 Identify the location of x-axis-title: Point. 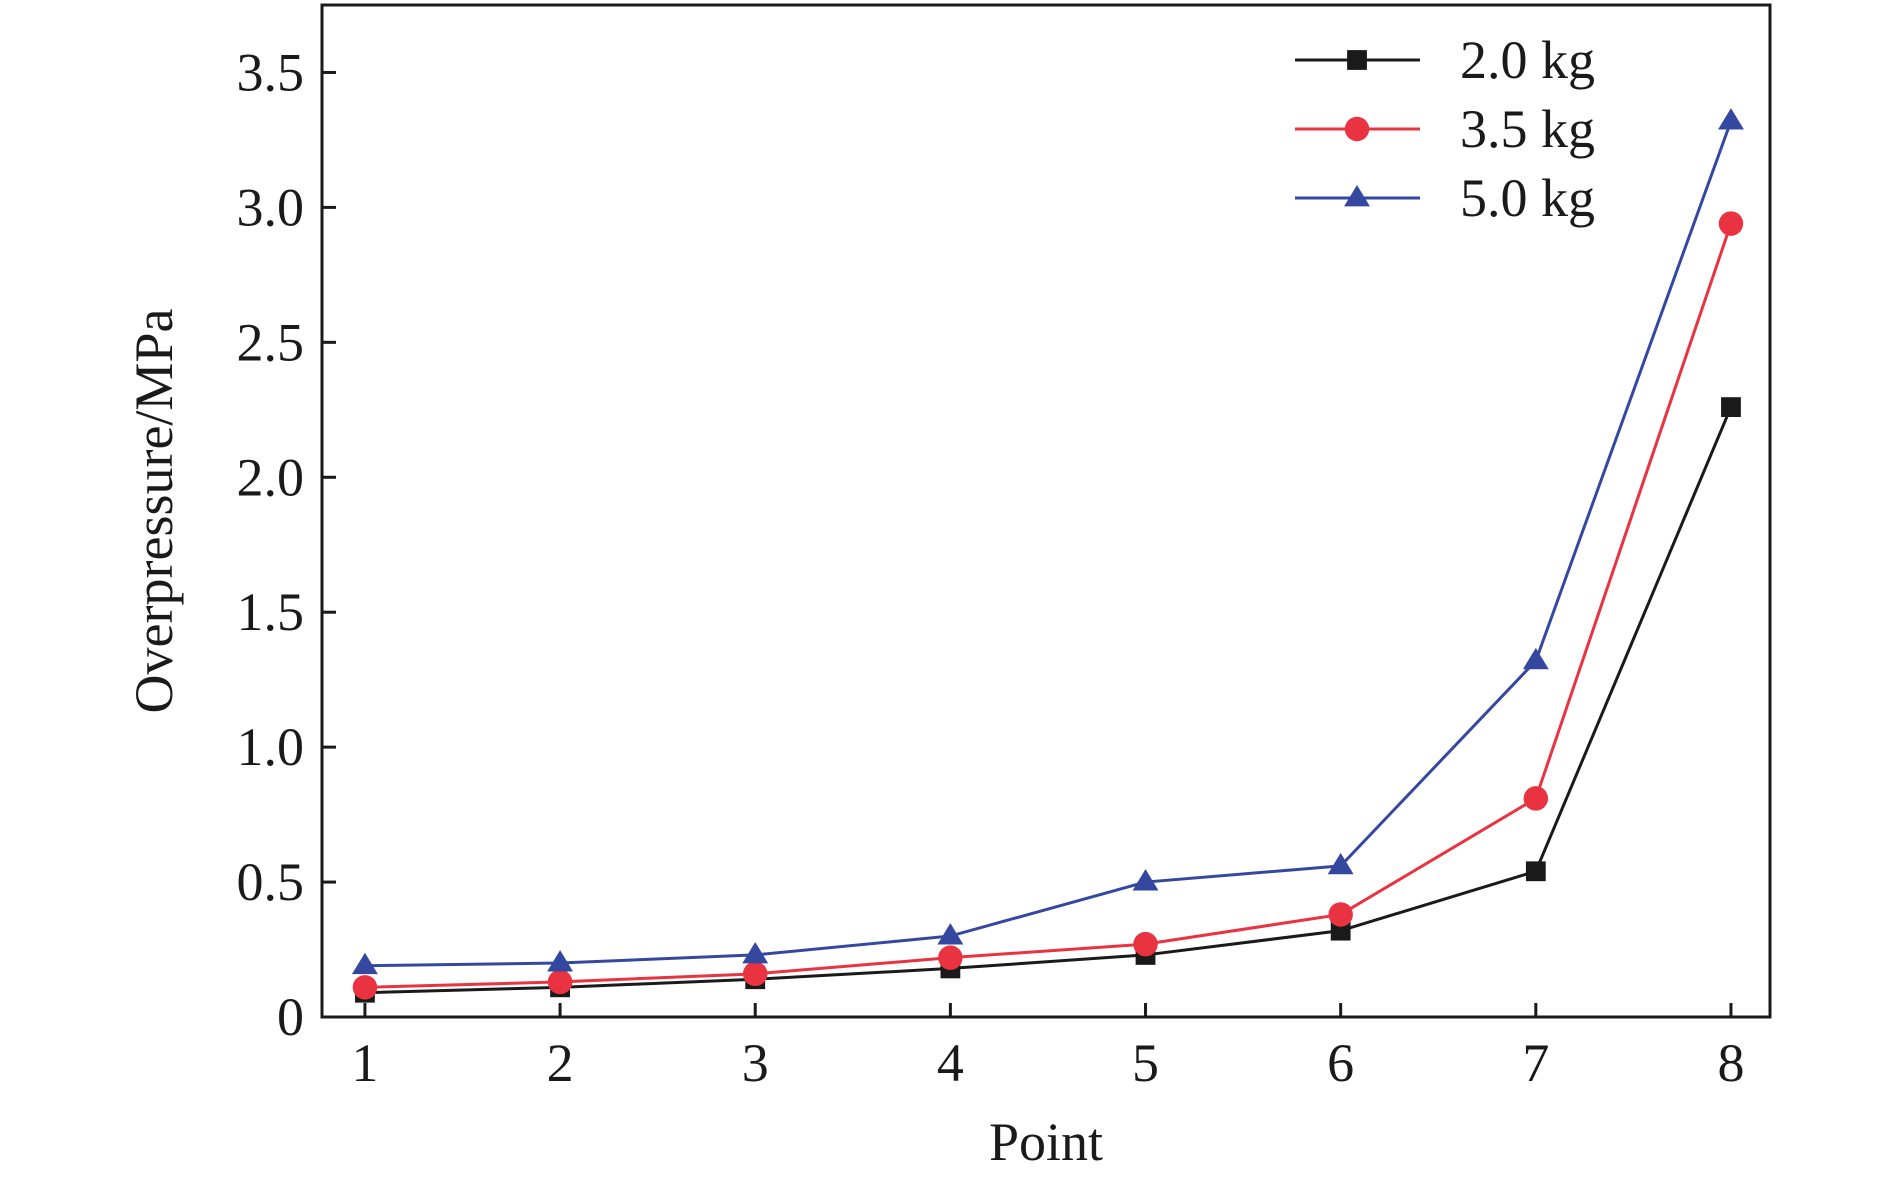
(1046, 1142).